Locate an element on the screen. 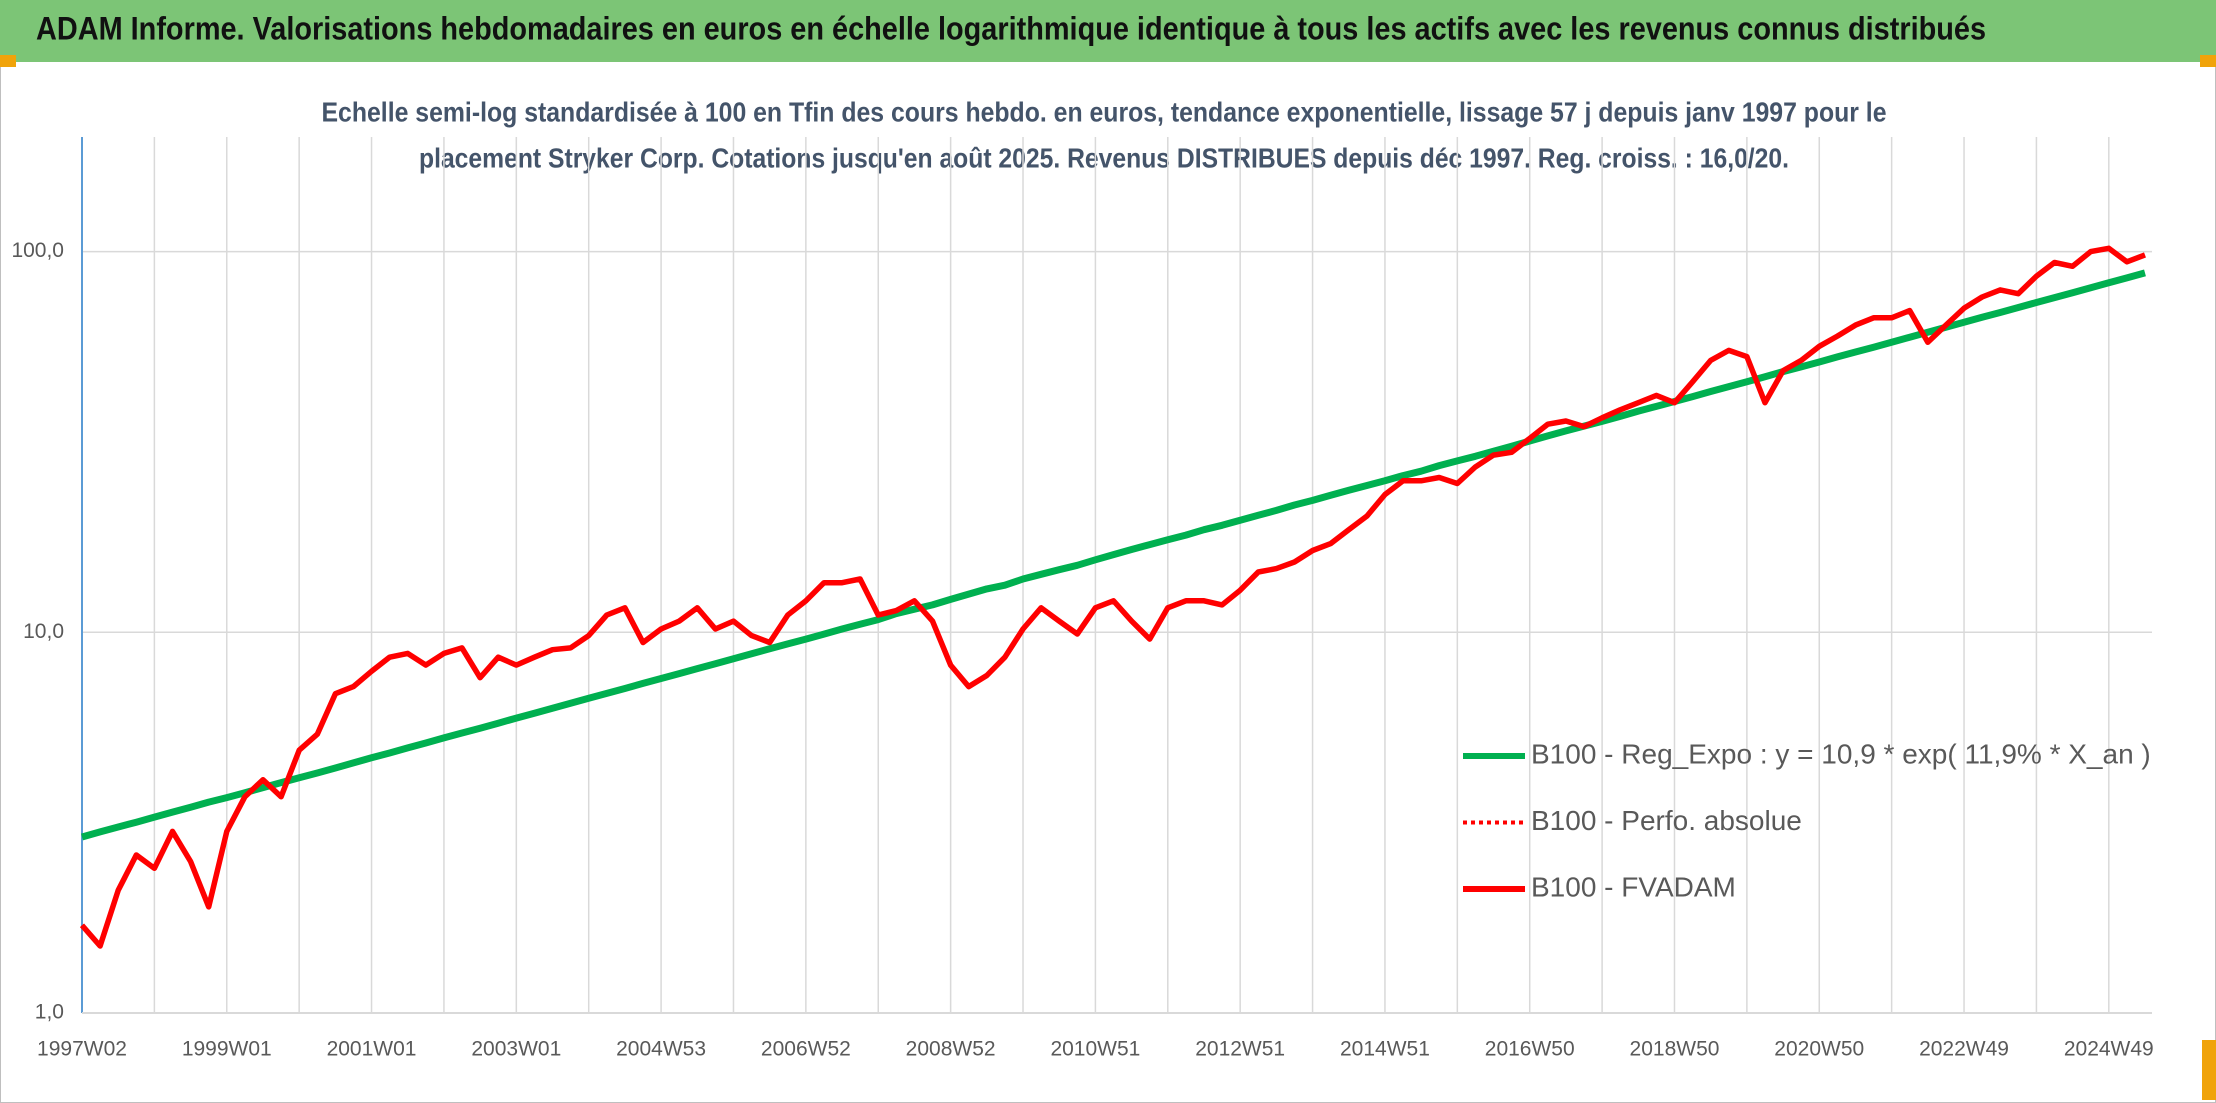 The height and width of the screenshot is (1103, 2216). y-tick-label: 1,0 is located at coordinates (49, 1012).